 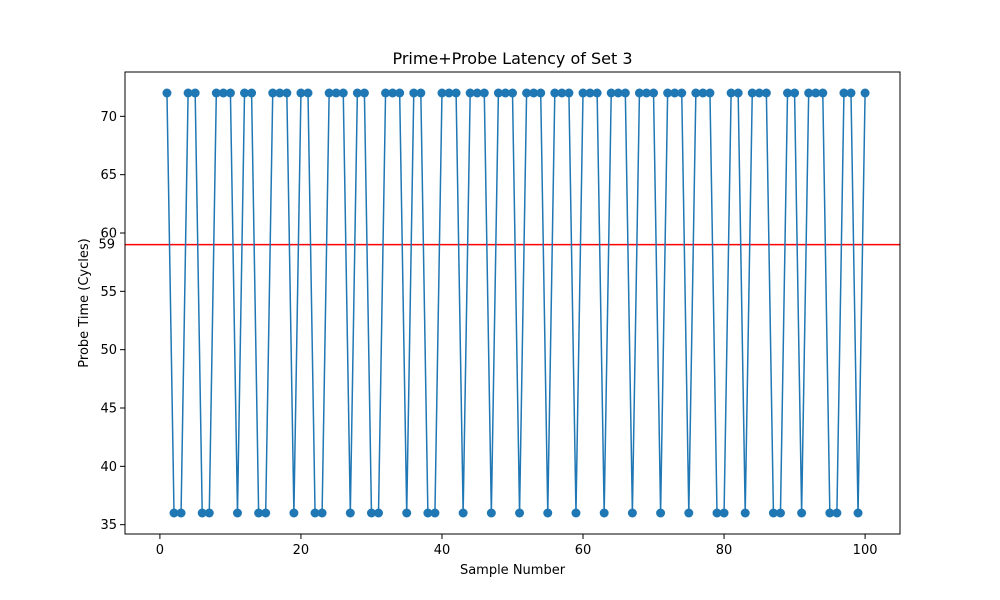 I want to click on y-tick-label: 45, so click(x=108, y=409).